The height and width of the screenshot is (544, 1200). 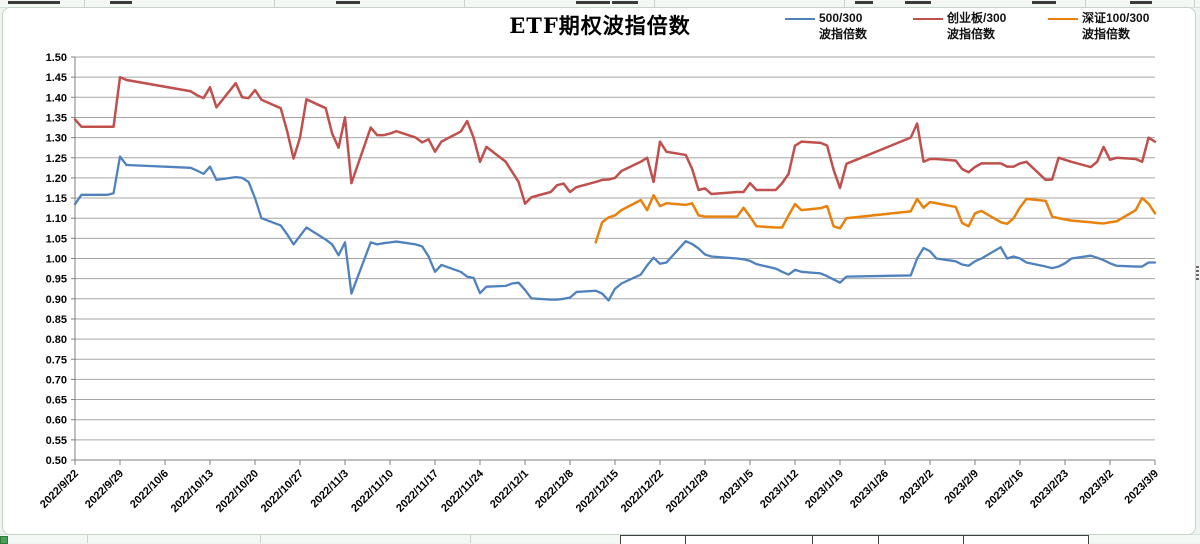 I want to click on y-axis-label: 1.40, so click(x=56, y=98).